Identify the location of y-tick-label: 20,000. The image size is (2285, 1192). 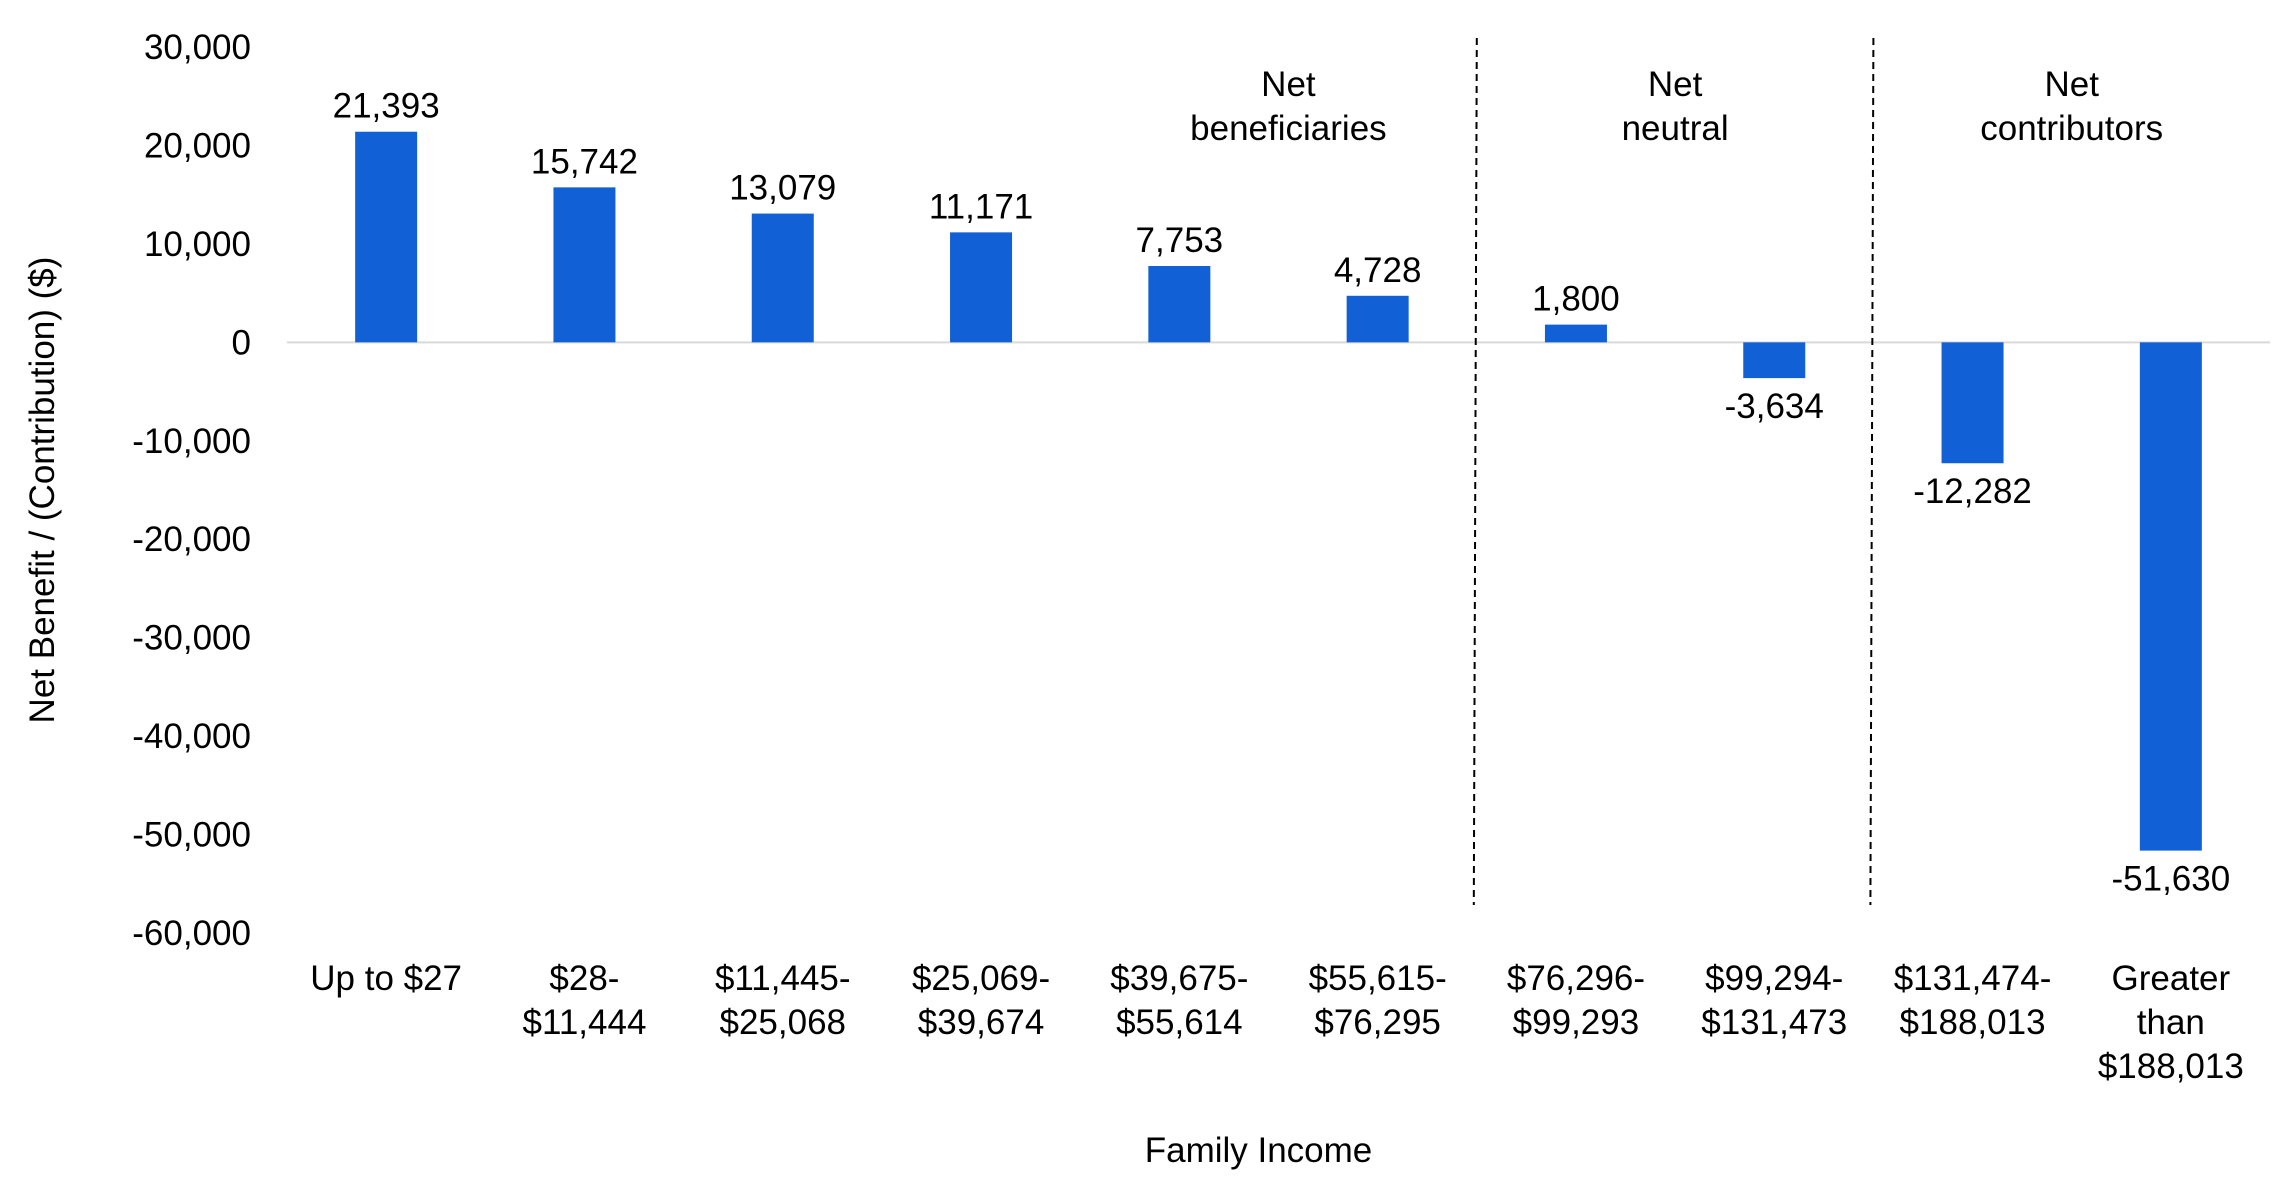
(197, 145).